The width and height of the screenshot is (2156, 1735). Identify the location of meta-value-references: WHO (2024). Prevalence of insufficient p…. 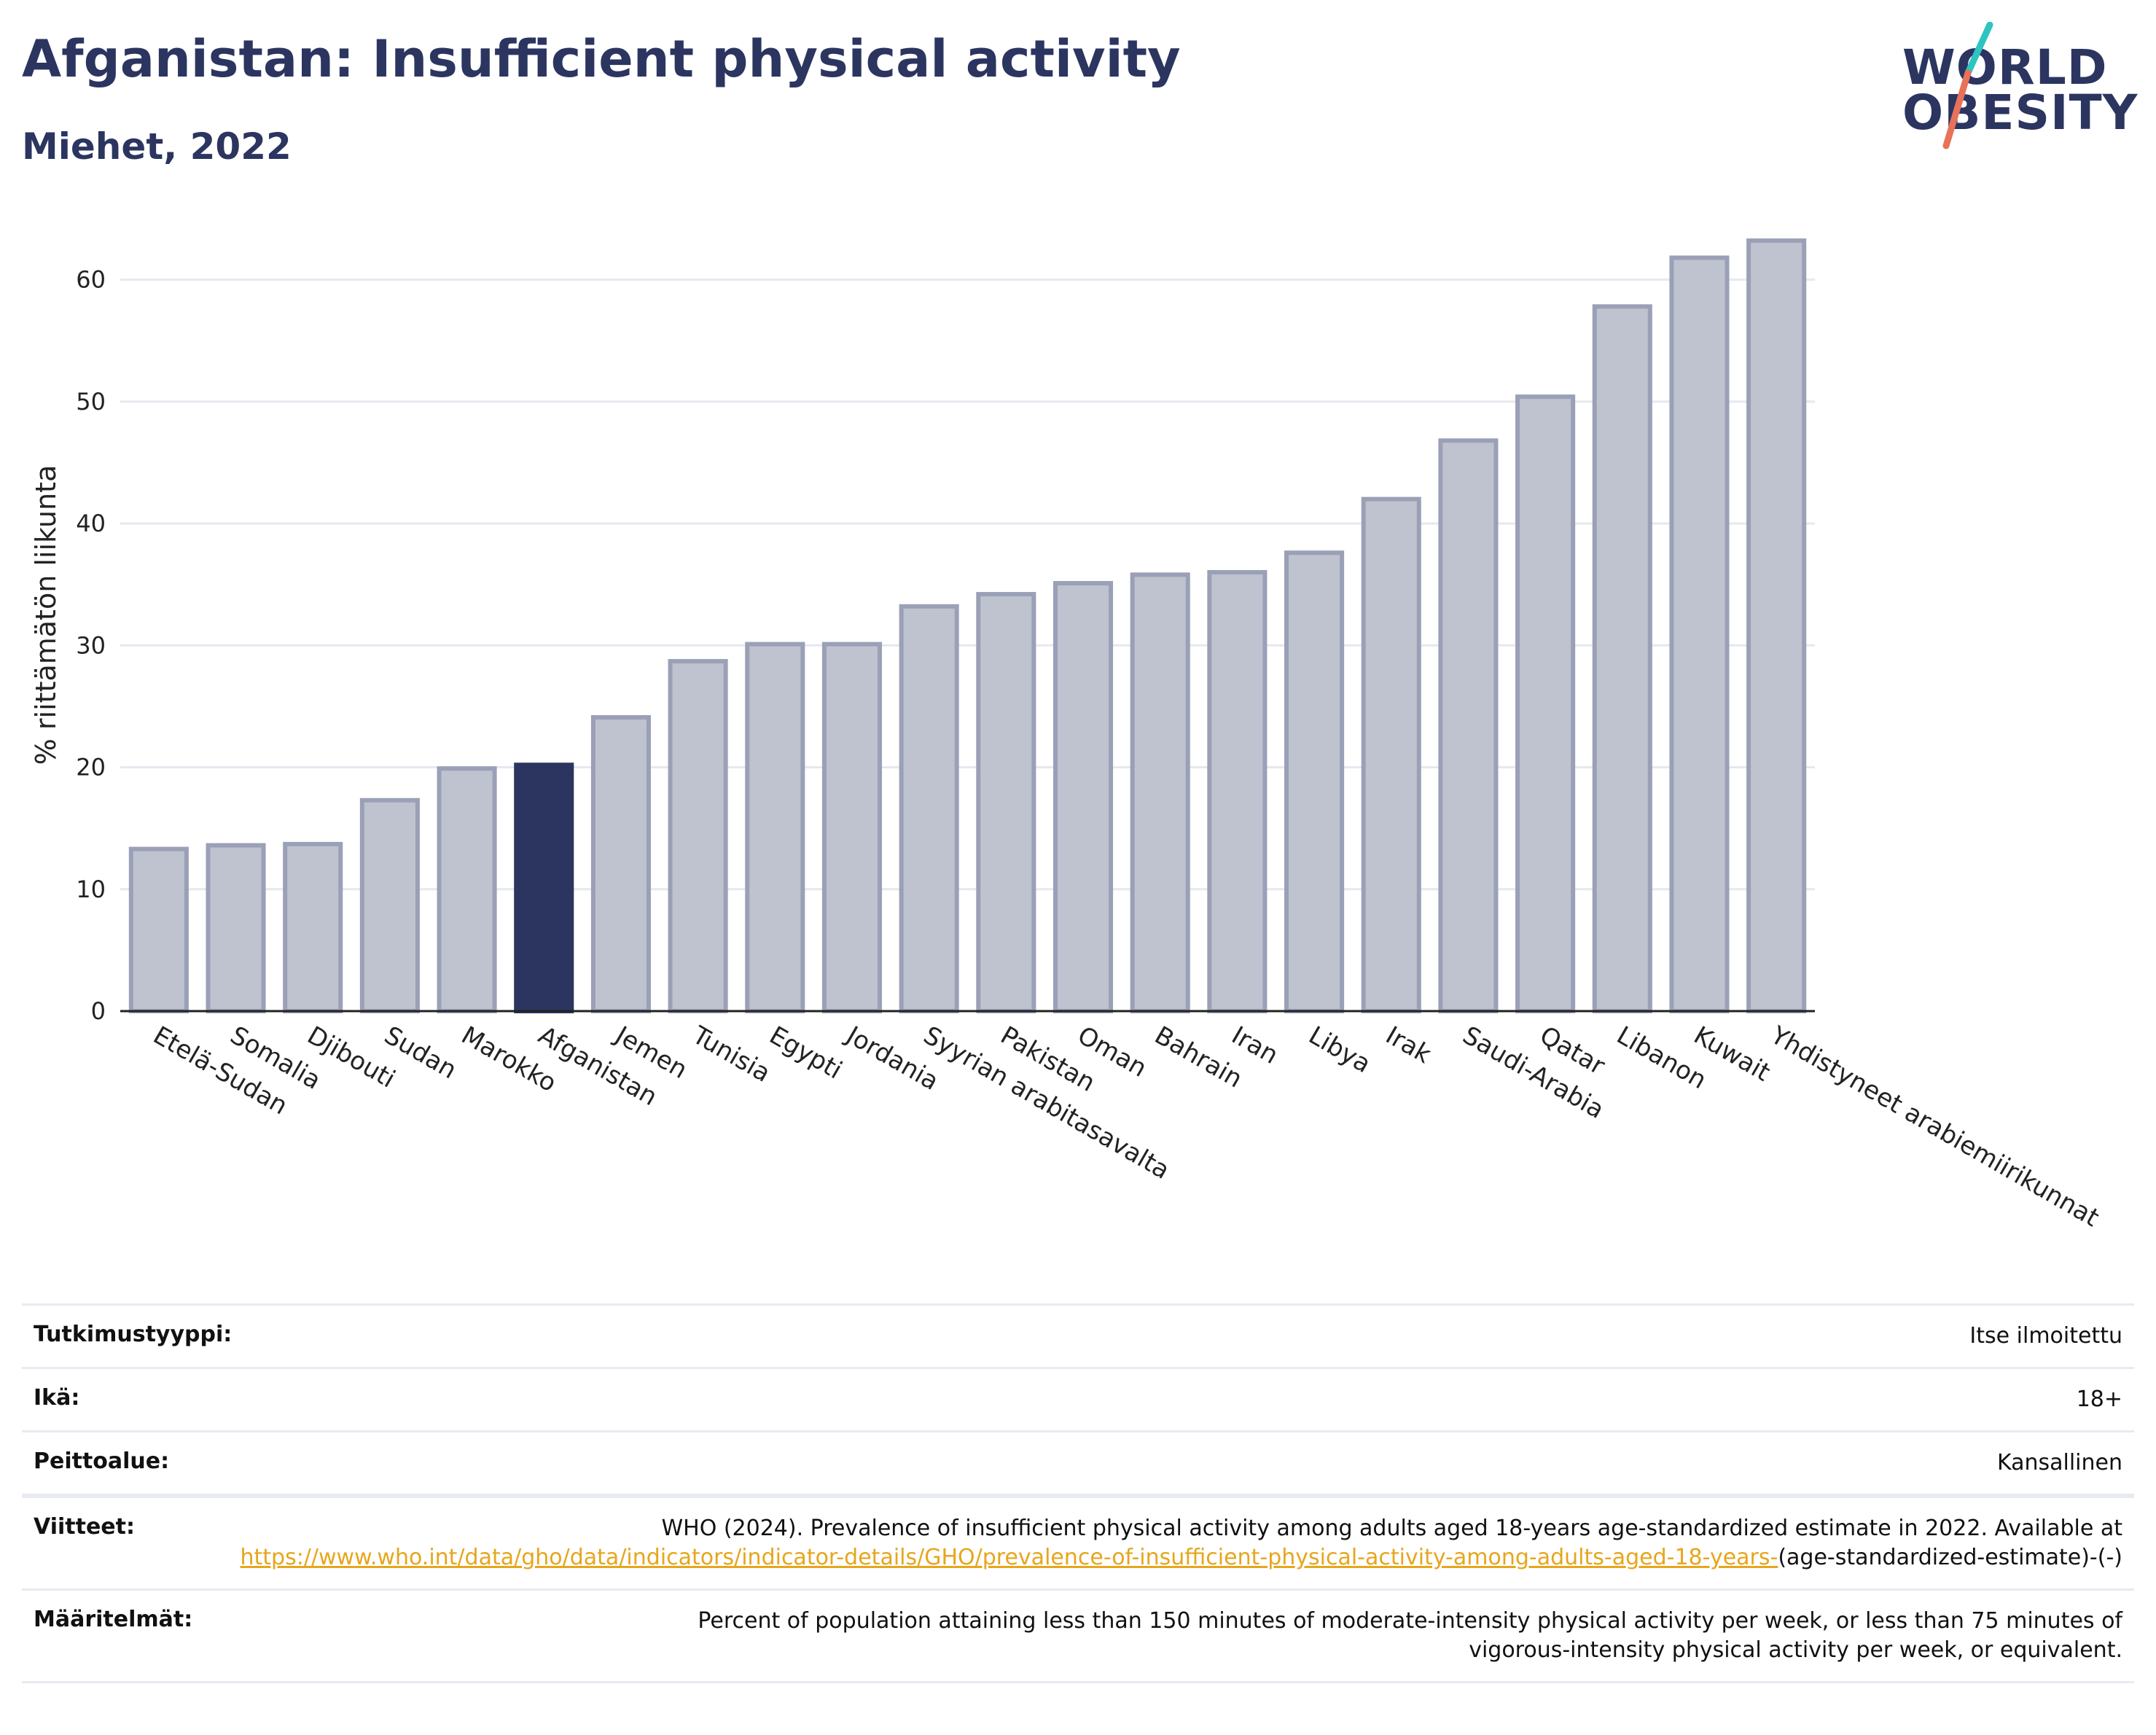
(1181, 1543).